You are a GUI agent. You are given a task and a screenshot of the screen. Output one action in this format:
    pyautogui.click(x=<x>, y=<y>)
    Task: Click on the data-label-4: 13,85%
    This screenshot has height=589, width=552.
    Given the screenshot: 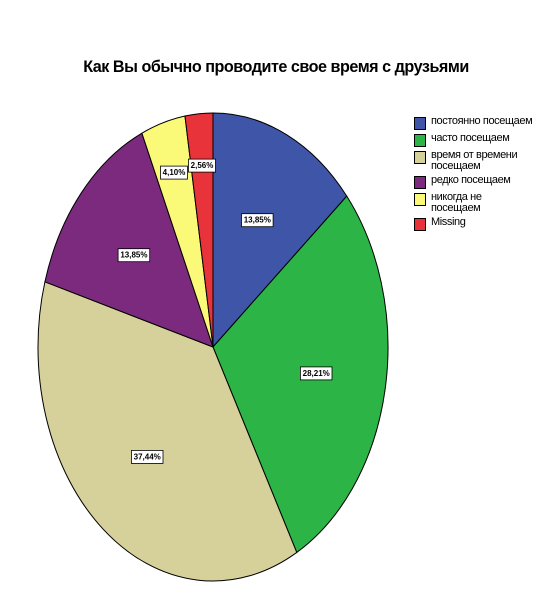 What is the action you would take?
    pyautogui.click(x=134, y=255)
    